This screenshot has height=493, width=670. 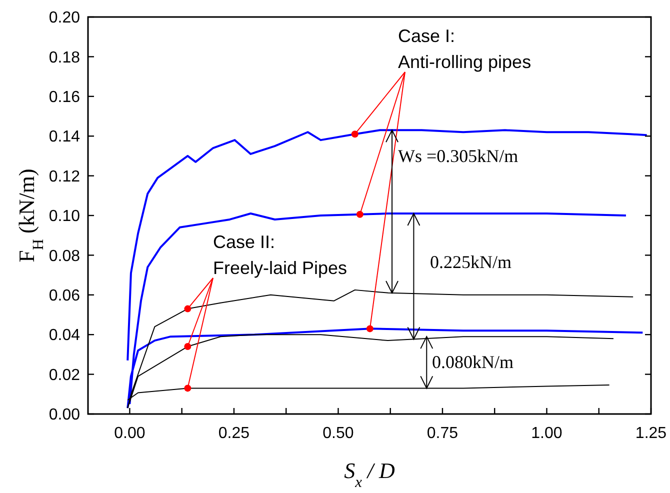 I want to click on annotation: Case I: Anti-rolling pipes, so click(x=465, y=49).